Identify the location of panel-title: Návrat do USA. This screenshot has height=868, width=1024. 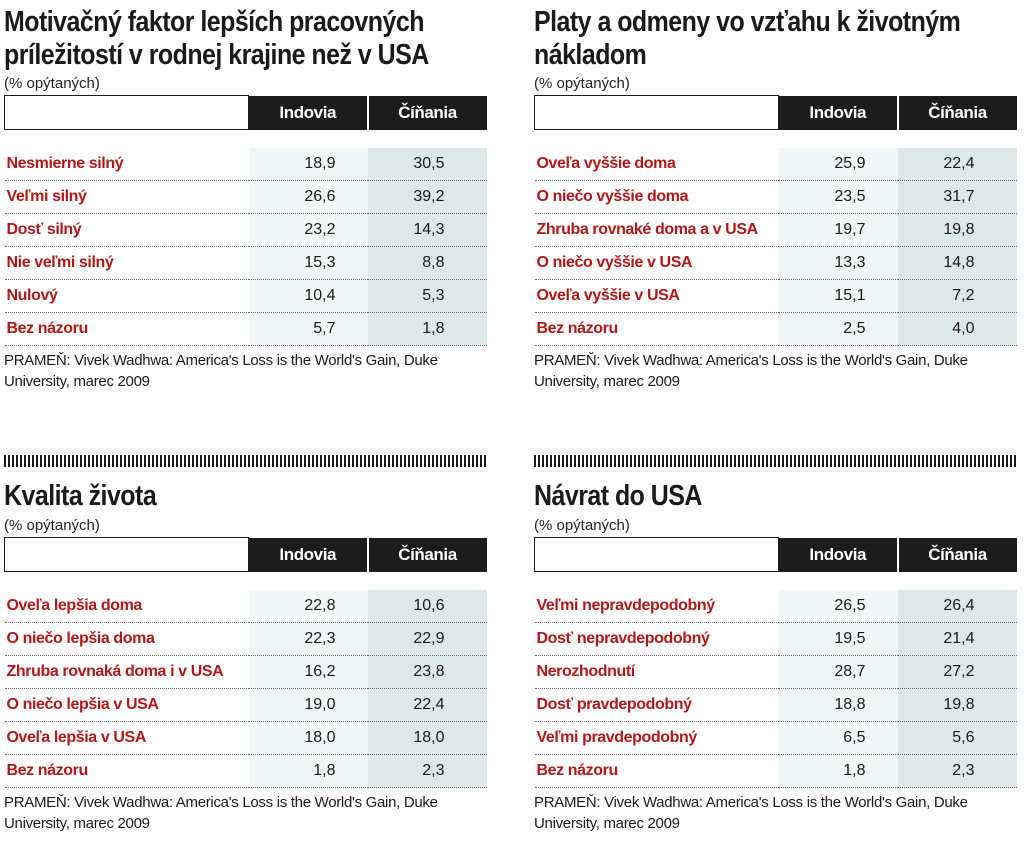
(618, 496).